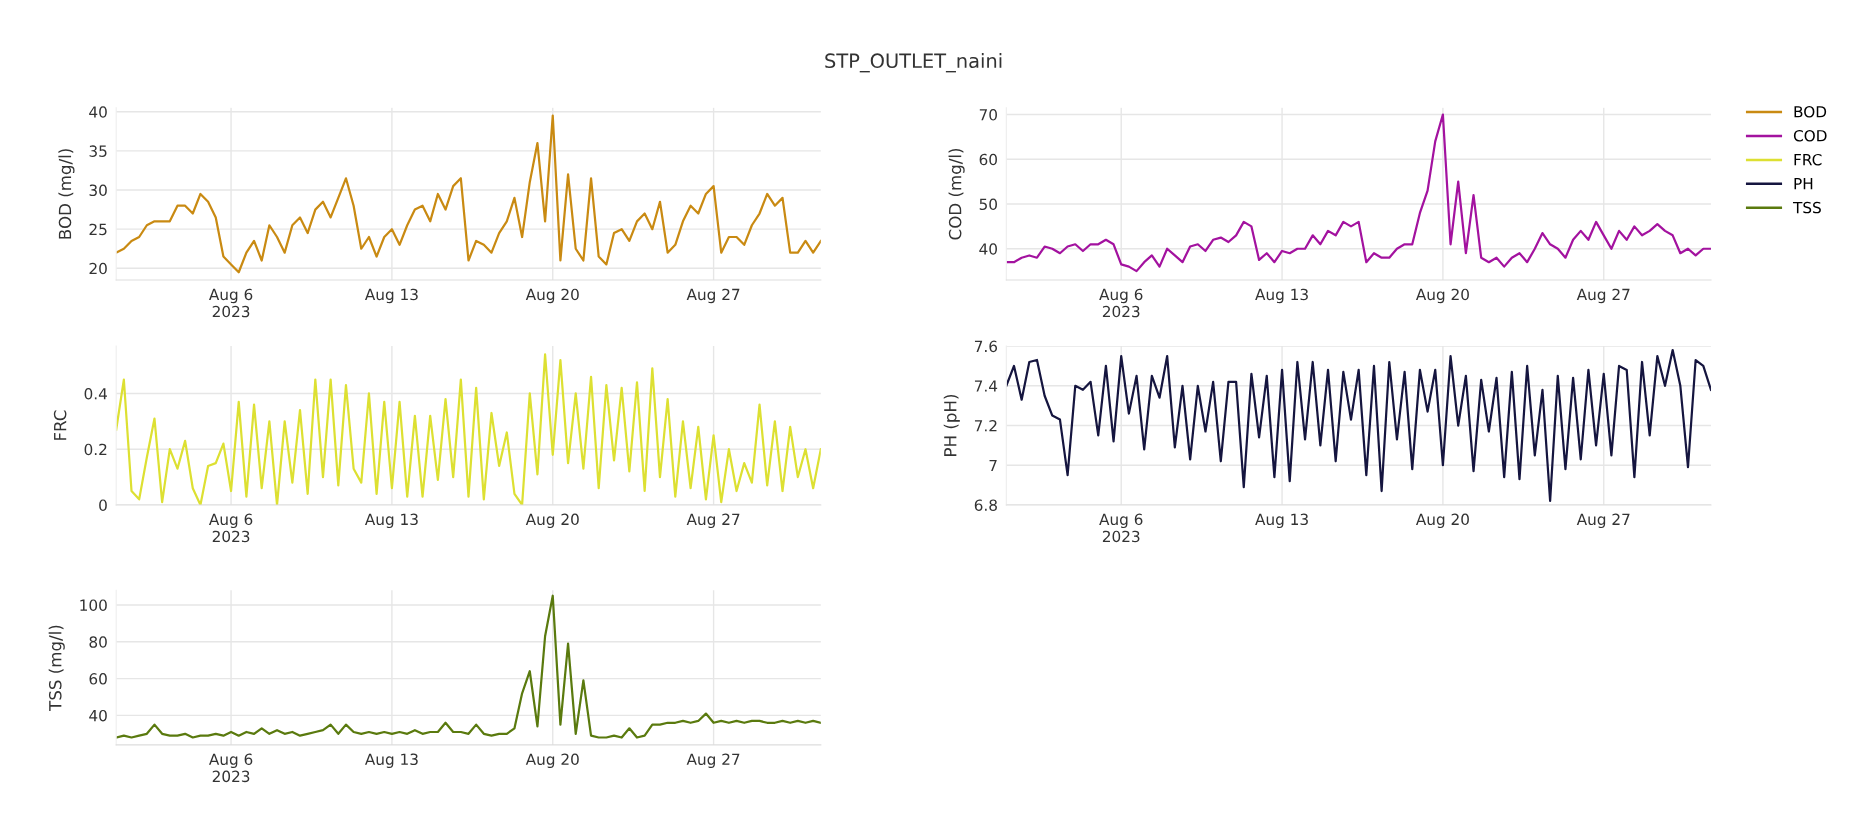 The image size is (1874, 836). I want to click on y-tick-label: 20, so click(98, 268).